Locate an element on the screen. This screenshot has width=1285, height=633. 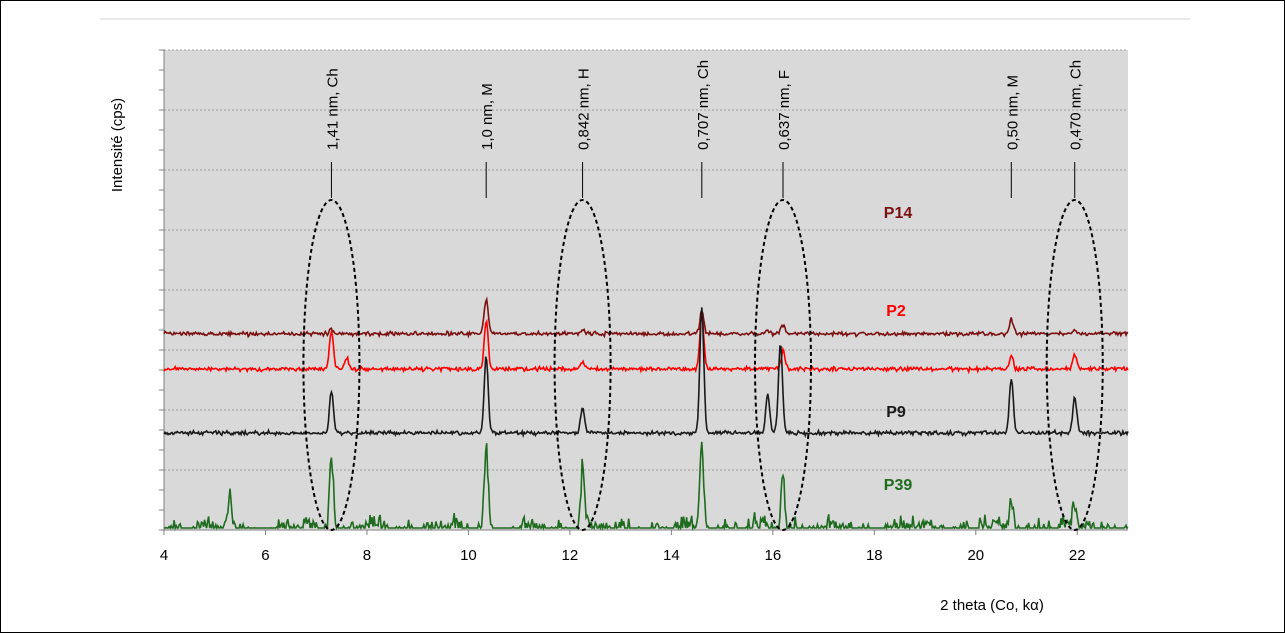
y-axis is located at coordinates (162, 290).